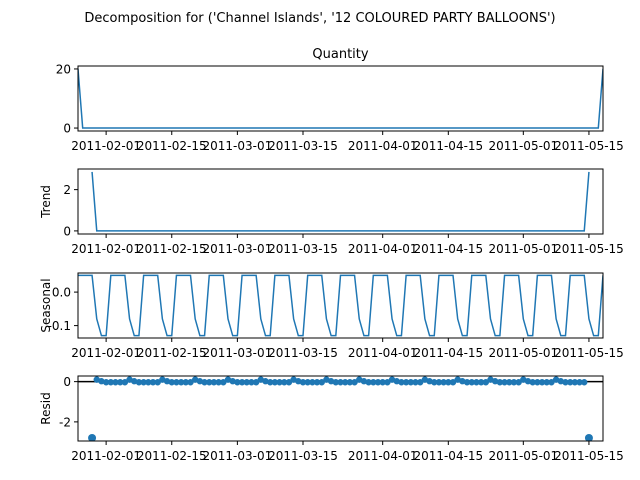  I want to click on panel-title: Quantity, so click(340, 54).